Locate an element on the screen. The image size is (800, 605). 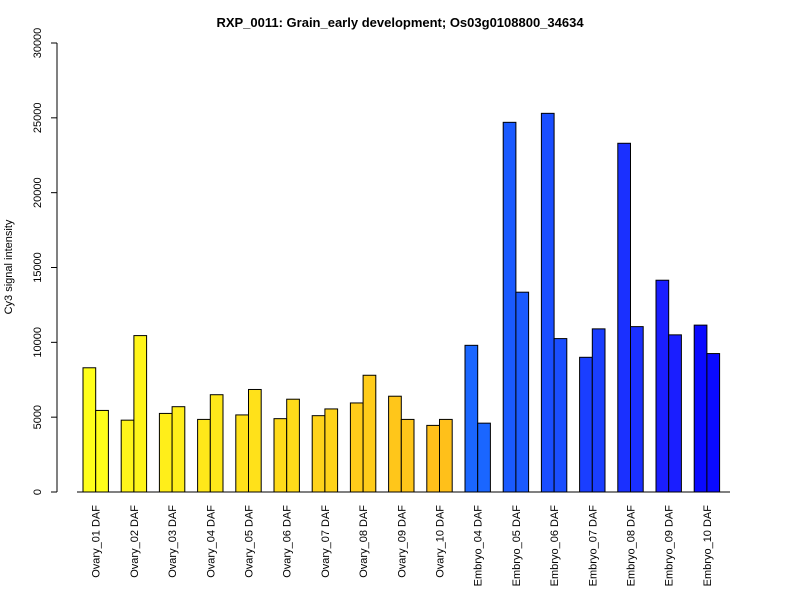
x-category-label: Ovary_02 DAF is located at coordinates (135, 541).